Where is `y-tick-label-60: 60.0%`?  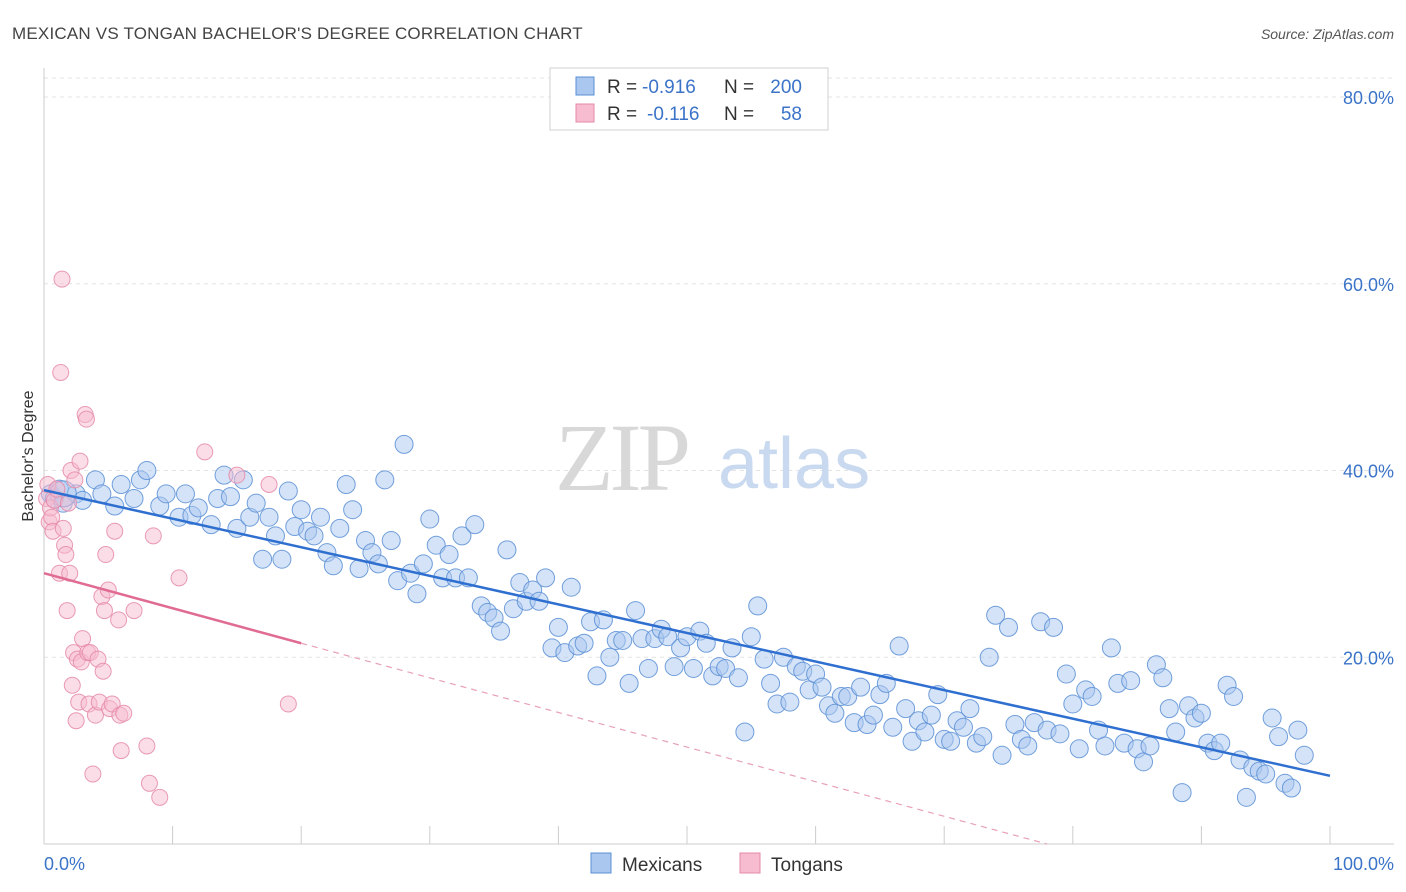 y-tick-label-60: 60.0% is located at coordinates (1368, 285).